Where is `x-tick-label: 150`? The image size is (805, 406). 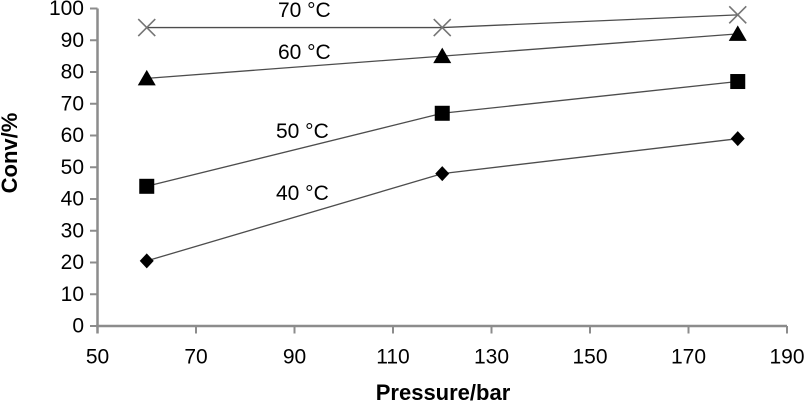 x-tick-label: 150 is located at coordinates (589, 357).